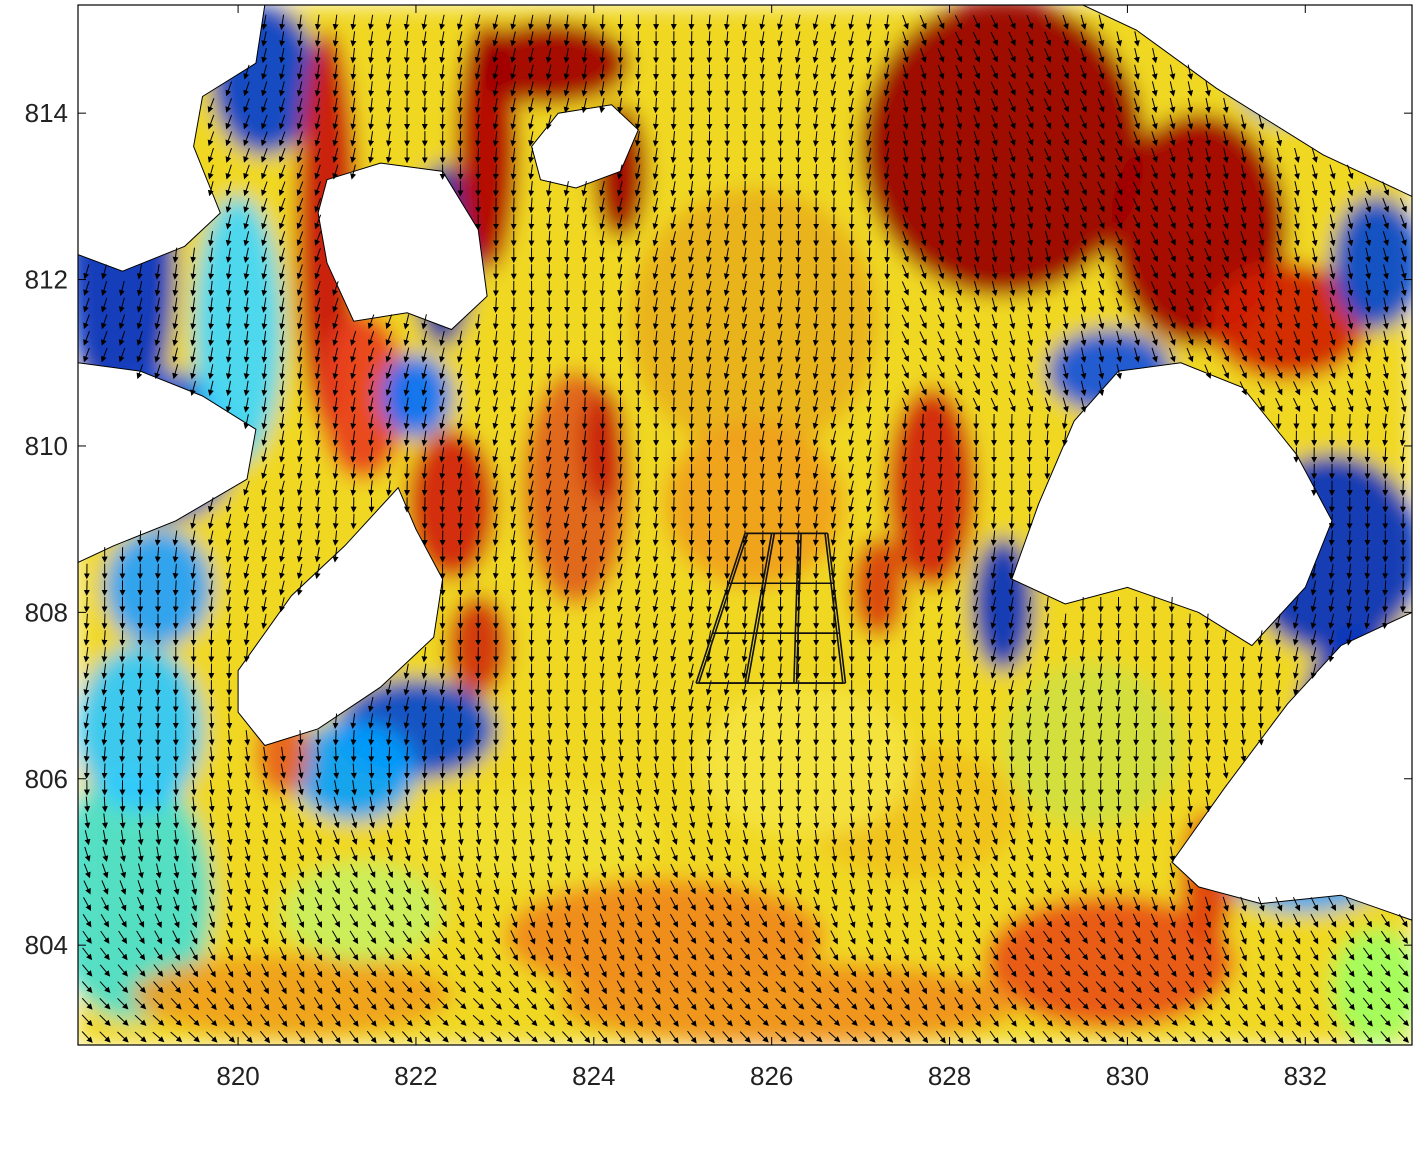 This screenshot has width=1416, height=1173. Describe the element at coordinates (1305, 1076) in the screenshot. I see `x-tick-label: 832` at that location.